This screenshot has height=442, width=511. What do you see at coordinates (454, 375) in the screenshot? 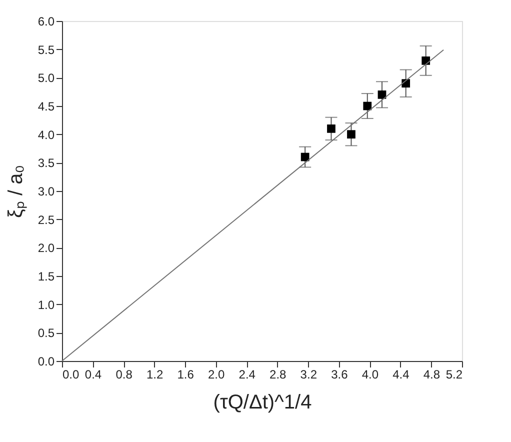
I see `x-tick-label: 5.2` at bounding box center [454, 375].